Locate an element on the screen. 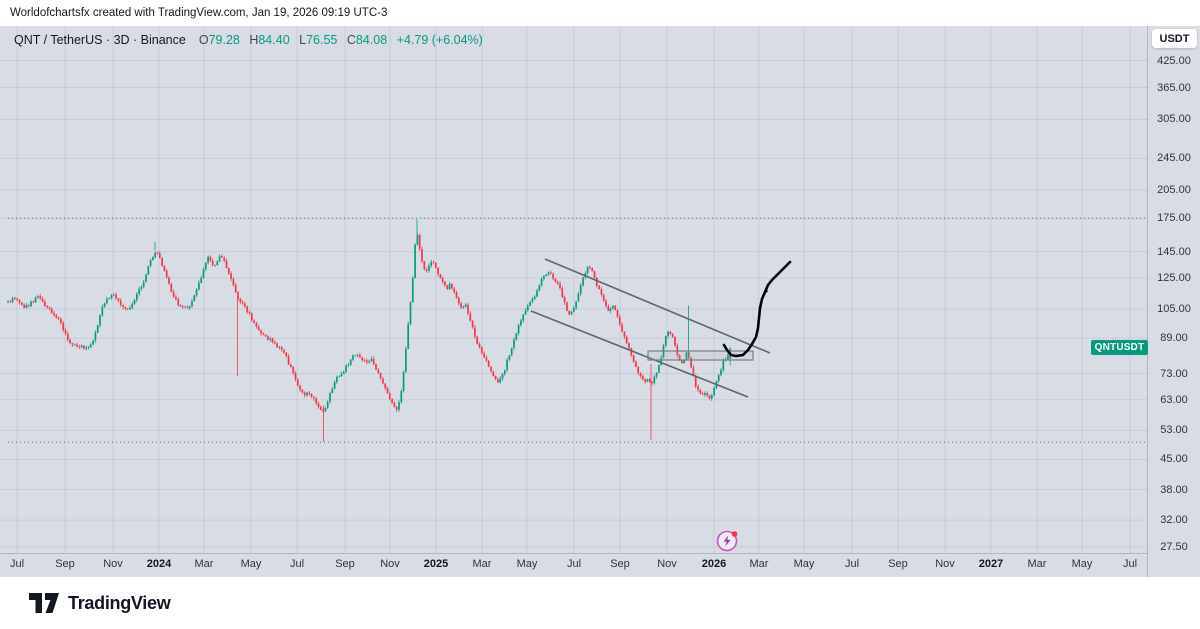 The width and height of the screenshot is (1200, 629). tradingview-logo-icon is located at coordinates (44, 603).